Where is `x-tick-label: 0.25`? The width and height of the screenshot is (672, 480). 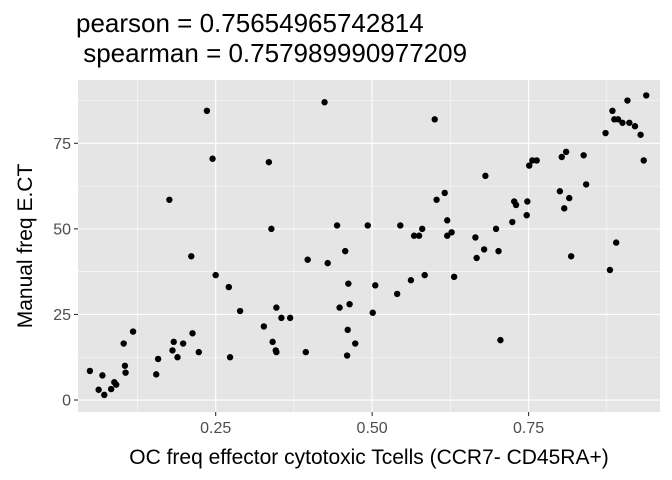 x-tick-label: 0.25 is located at coordinates (215, 428).